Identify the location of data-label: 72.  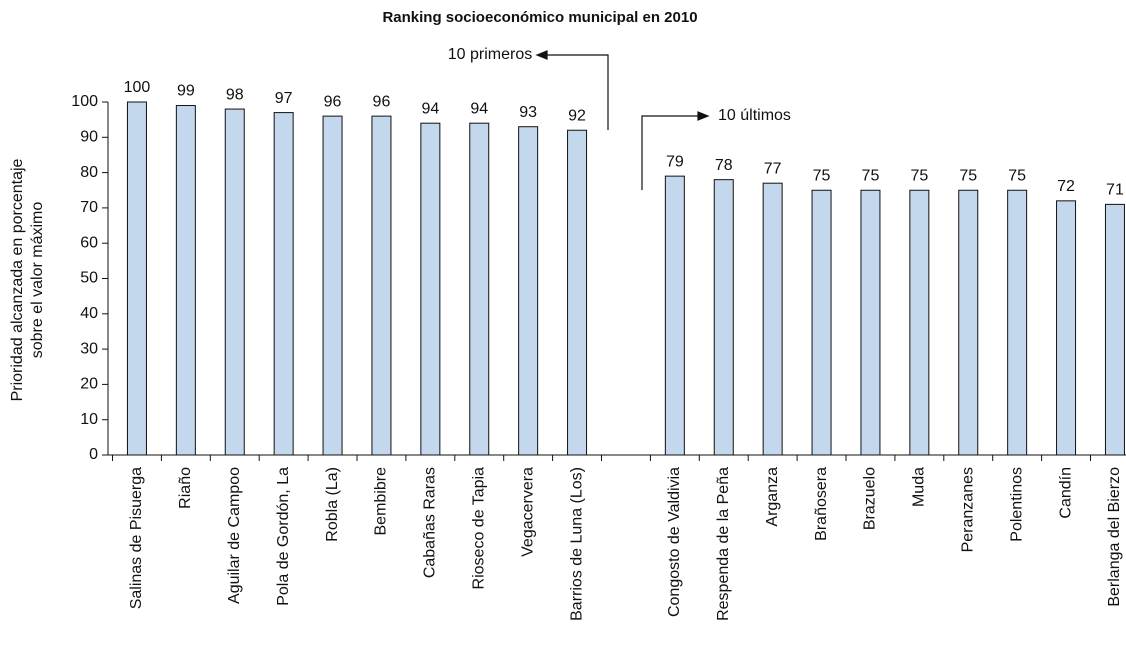
(1066, 186).